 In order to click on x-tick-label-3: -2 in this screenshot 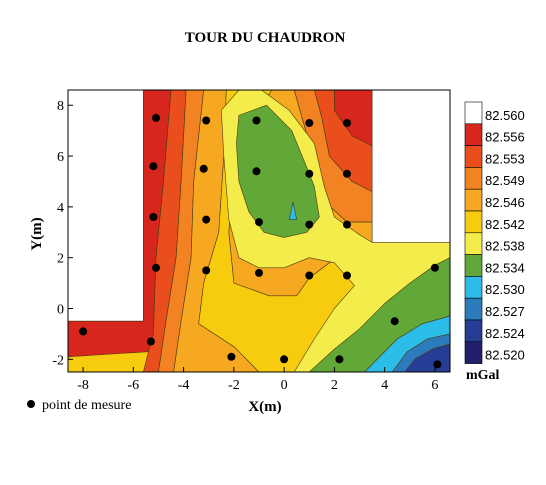, I will do `click(234, 385)`.